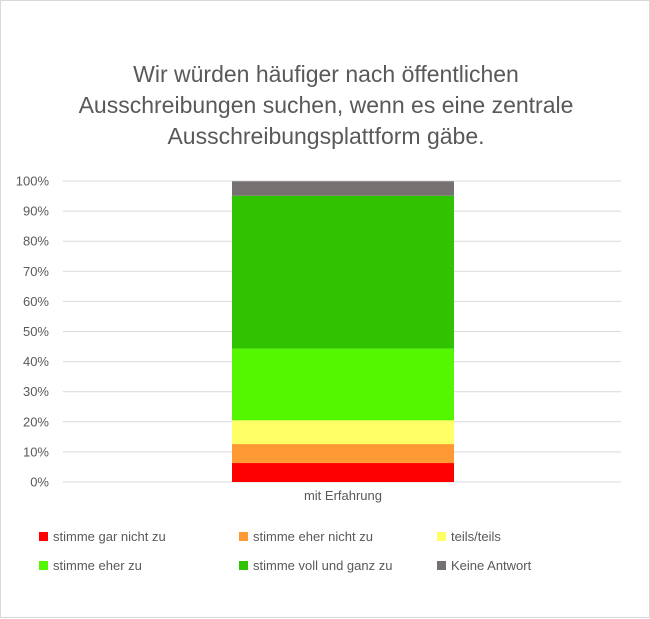  I want to click on legend-label: stimme gar nicht zu, so click(109, 536).